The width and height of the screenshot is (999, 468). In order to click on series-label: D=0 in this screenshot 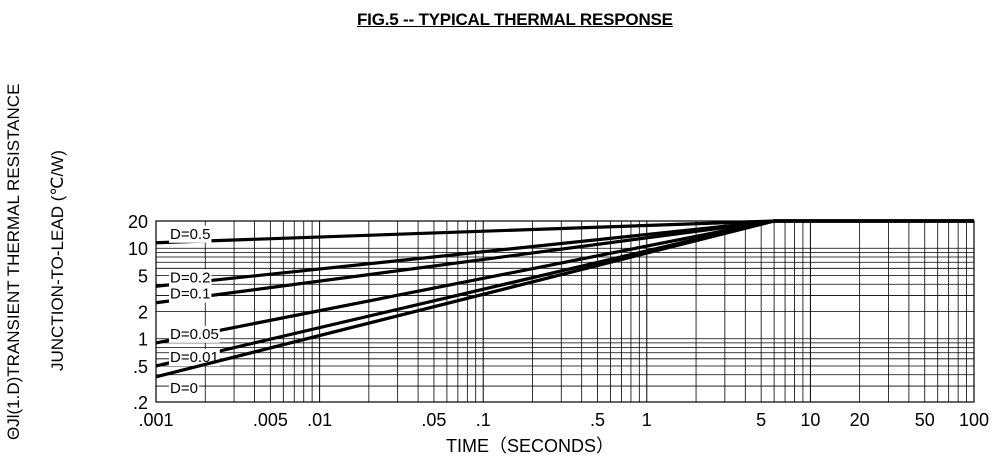, I will do `click(184, 388)`.